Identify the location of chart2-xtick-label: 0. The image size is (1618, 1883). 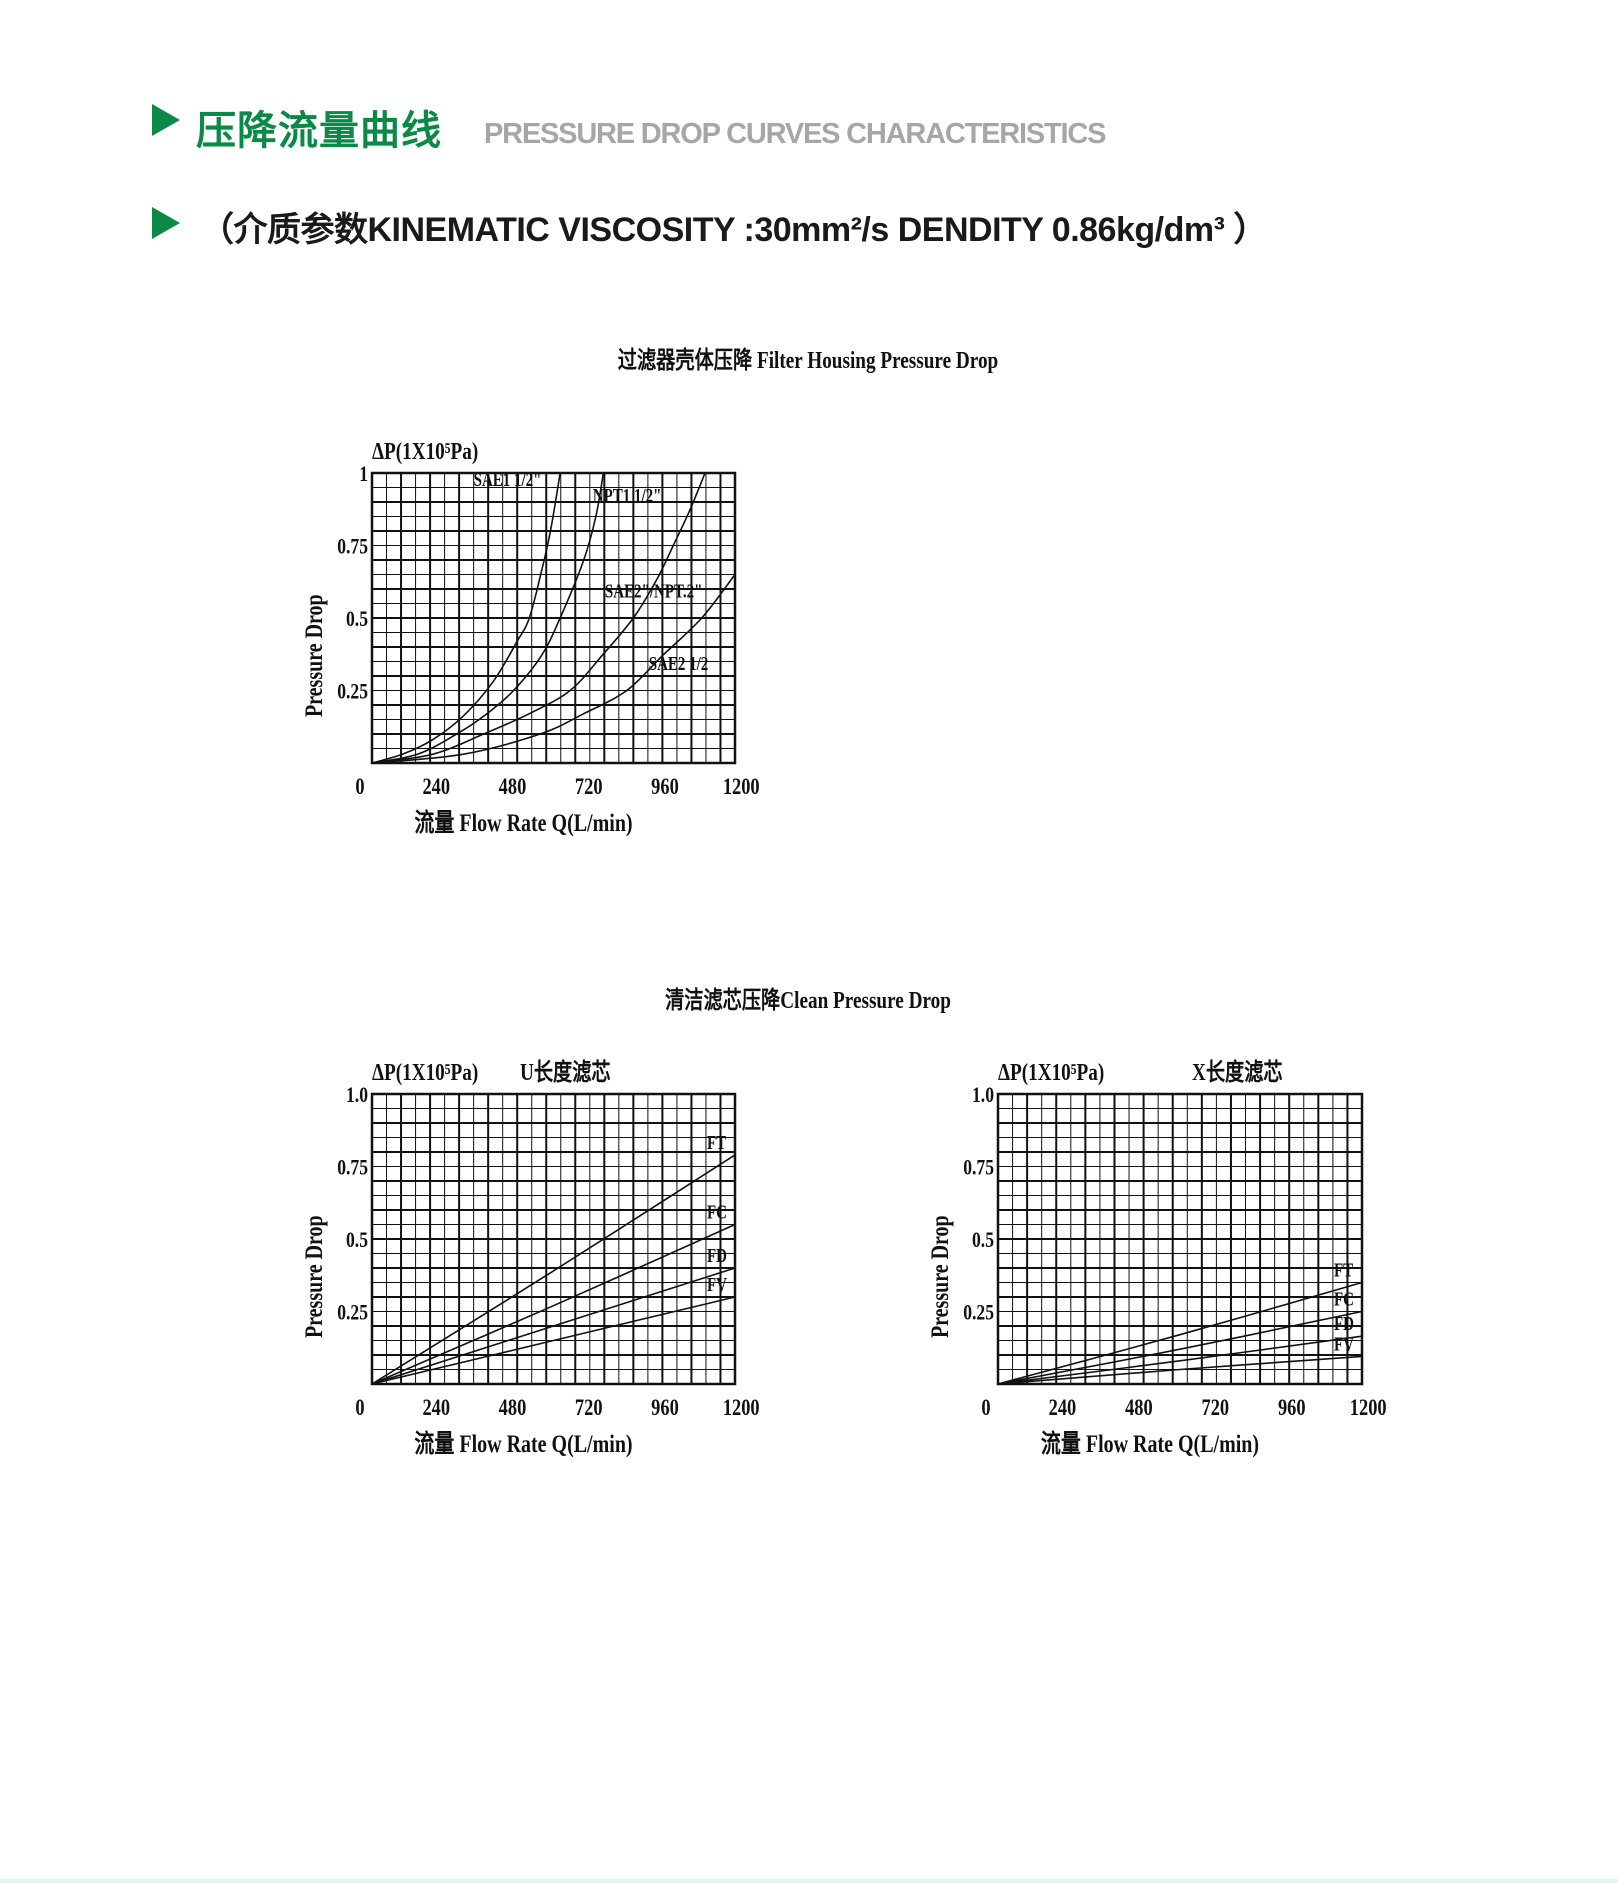
(359, 1407).